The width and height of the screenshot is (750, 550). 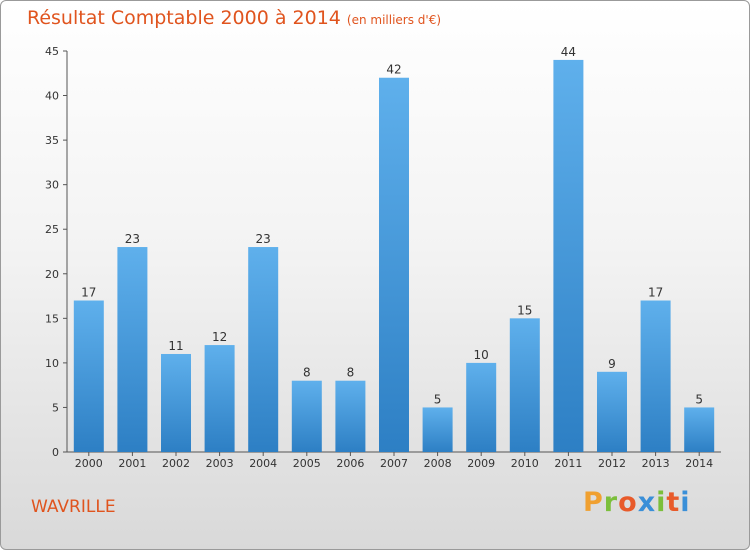 I want to click on bar-value-label: 9, so click(x=612, y=364).